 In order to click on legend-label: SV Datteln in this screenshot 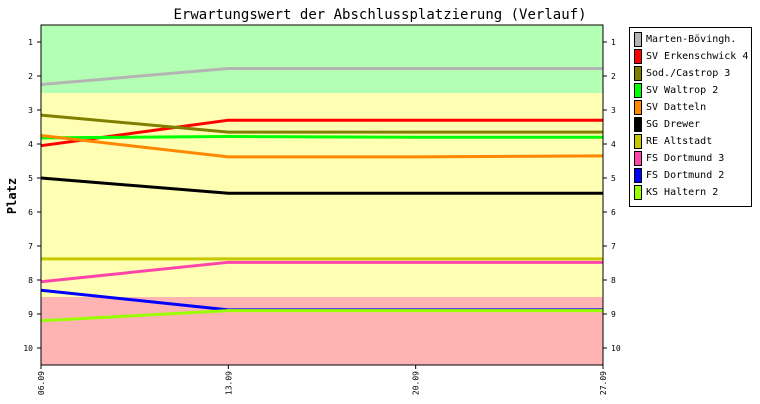, I will do `click(676, 107)`.